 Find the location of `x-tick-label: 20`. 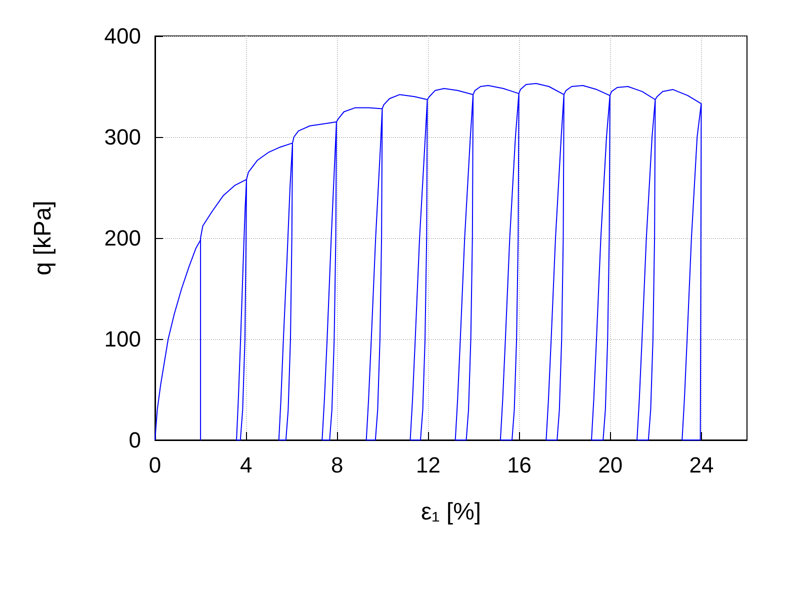

x-tick-label: 20 is located at coordinates (610, 465).